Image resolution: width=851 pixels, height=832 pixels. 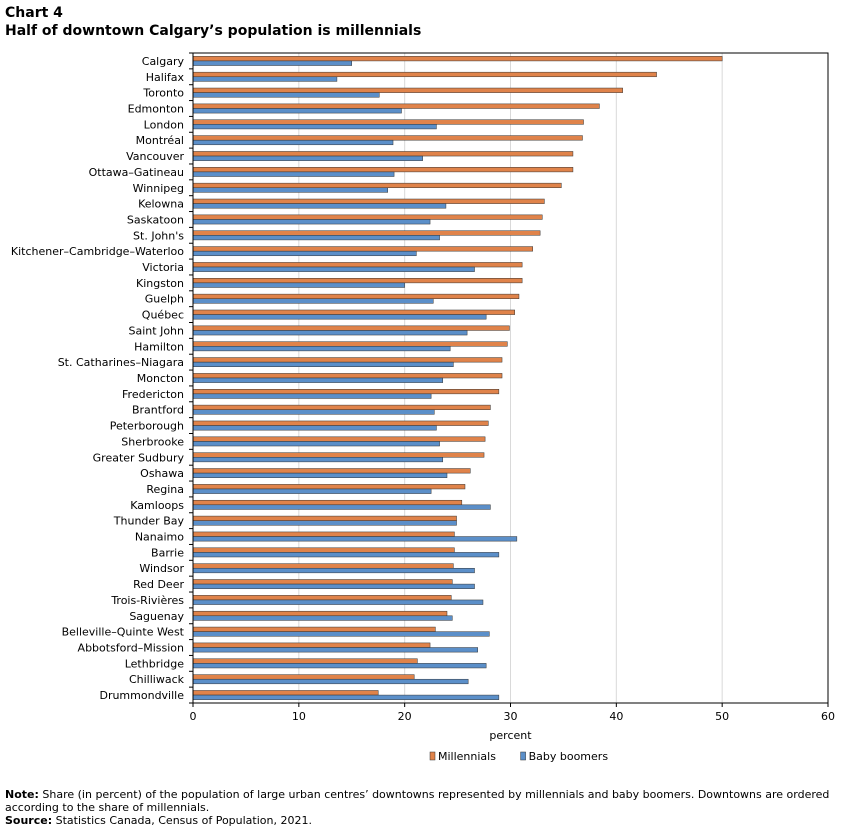 I want to click on bar-baby-boomers-saskatoon, so click(x=311, y=222).